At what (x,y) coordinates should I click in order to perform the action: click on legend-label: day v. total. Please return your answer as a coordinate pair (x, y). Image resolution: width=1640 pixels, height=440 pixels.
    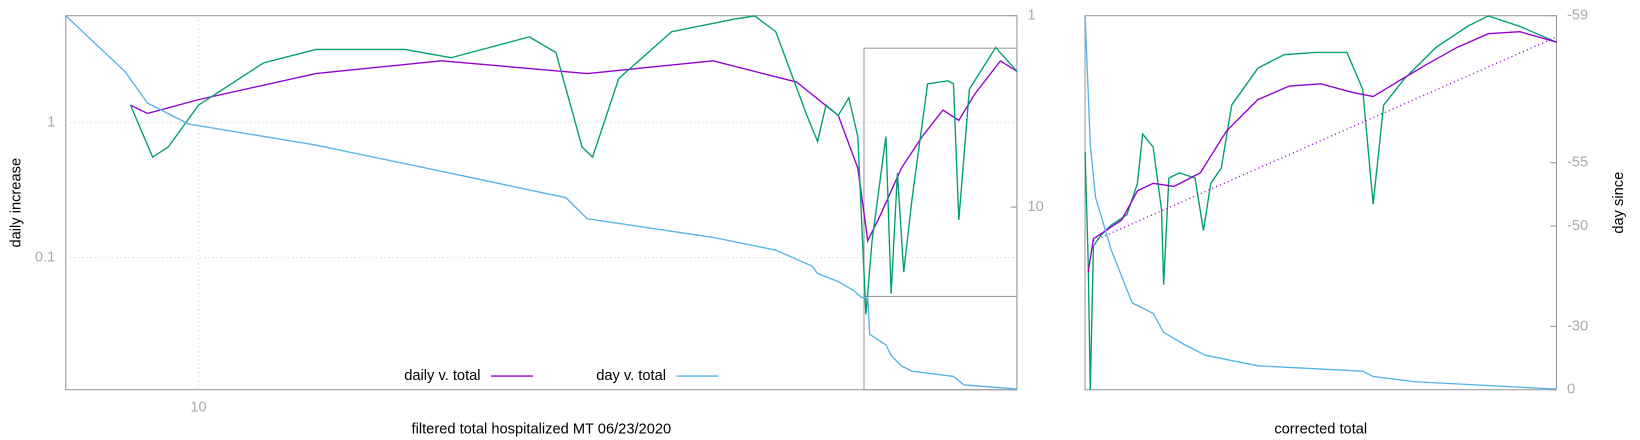
    Looking at the image, I should click on (631, 376).